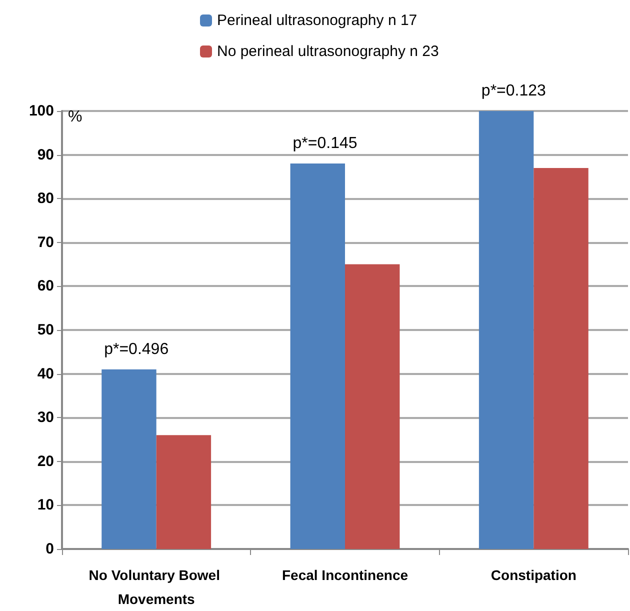 This screenshot has height=611, width=630. What do you see at coordinates (45, 330) in the screenshot?
I see `y-tick-label: 50` at bounding box center [45, 330].